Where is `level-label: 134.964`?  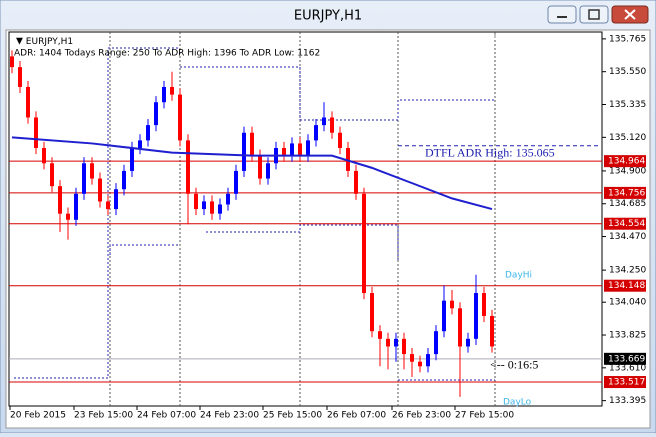
level-label: 134.964 is located at coordinates (626, 162).